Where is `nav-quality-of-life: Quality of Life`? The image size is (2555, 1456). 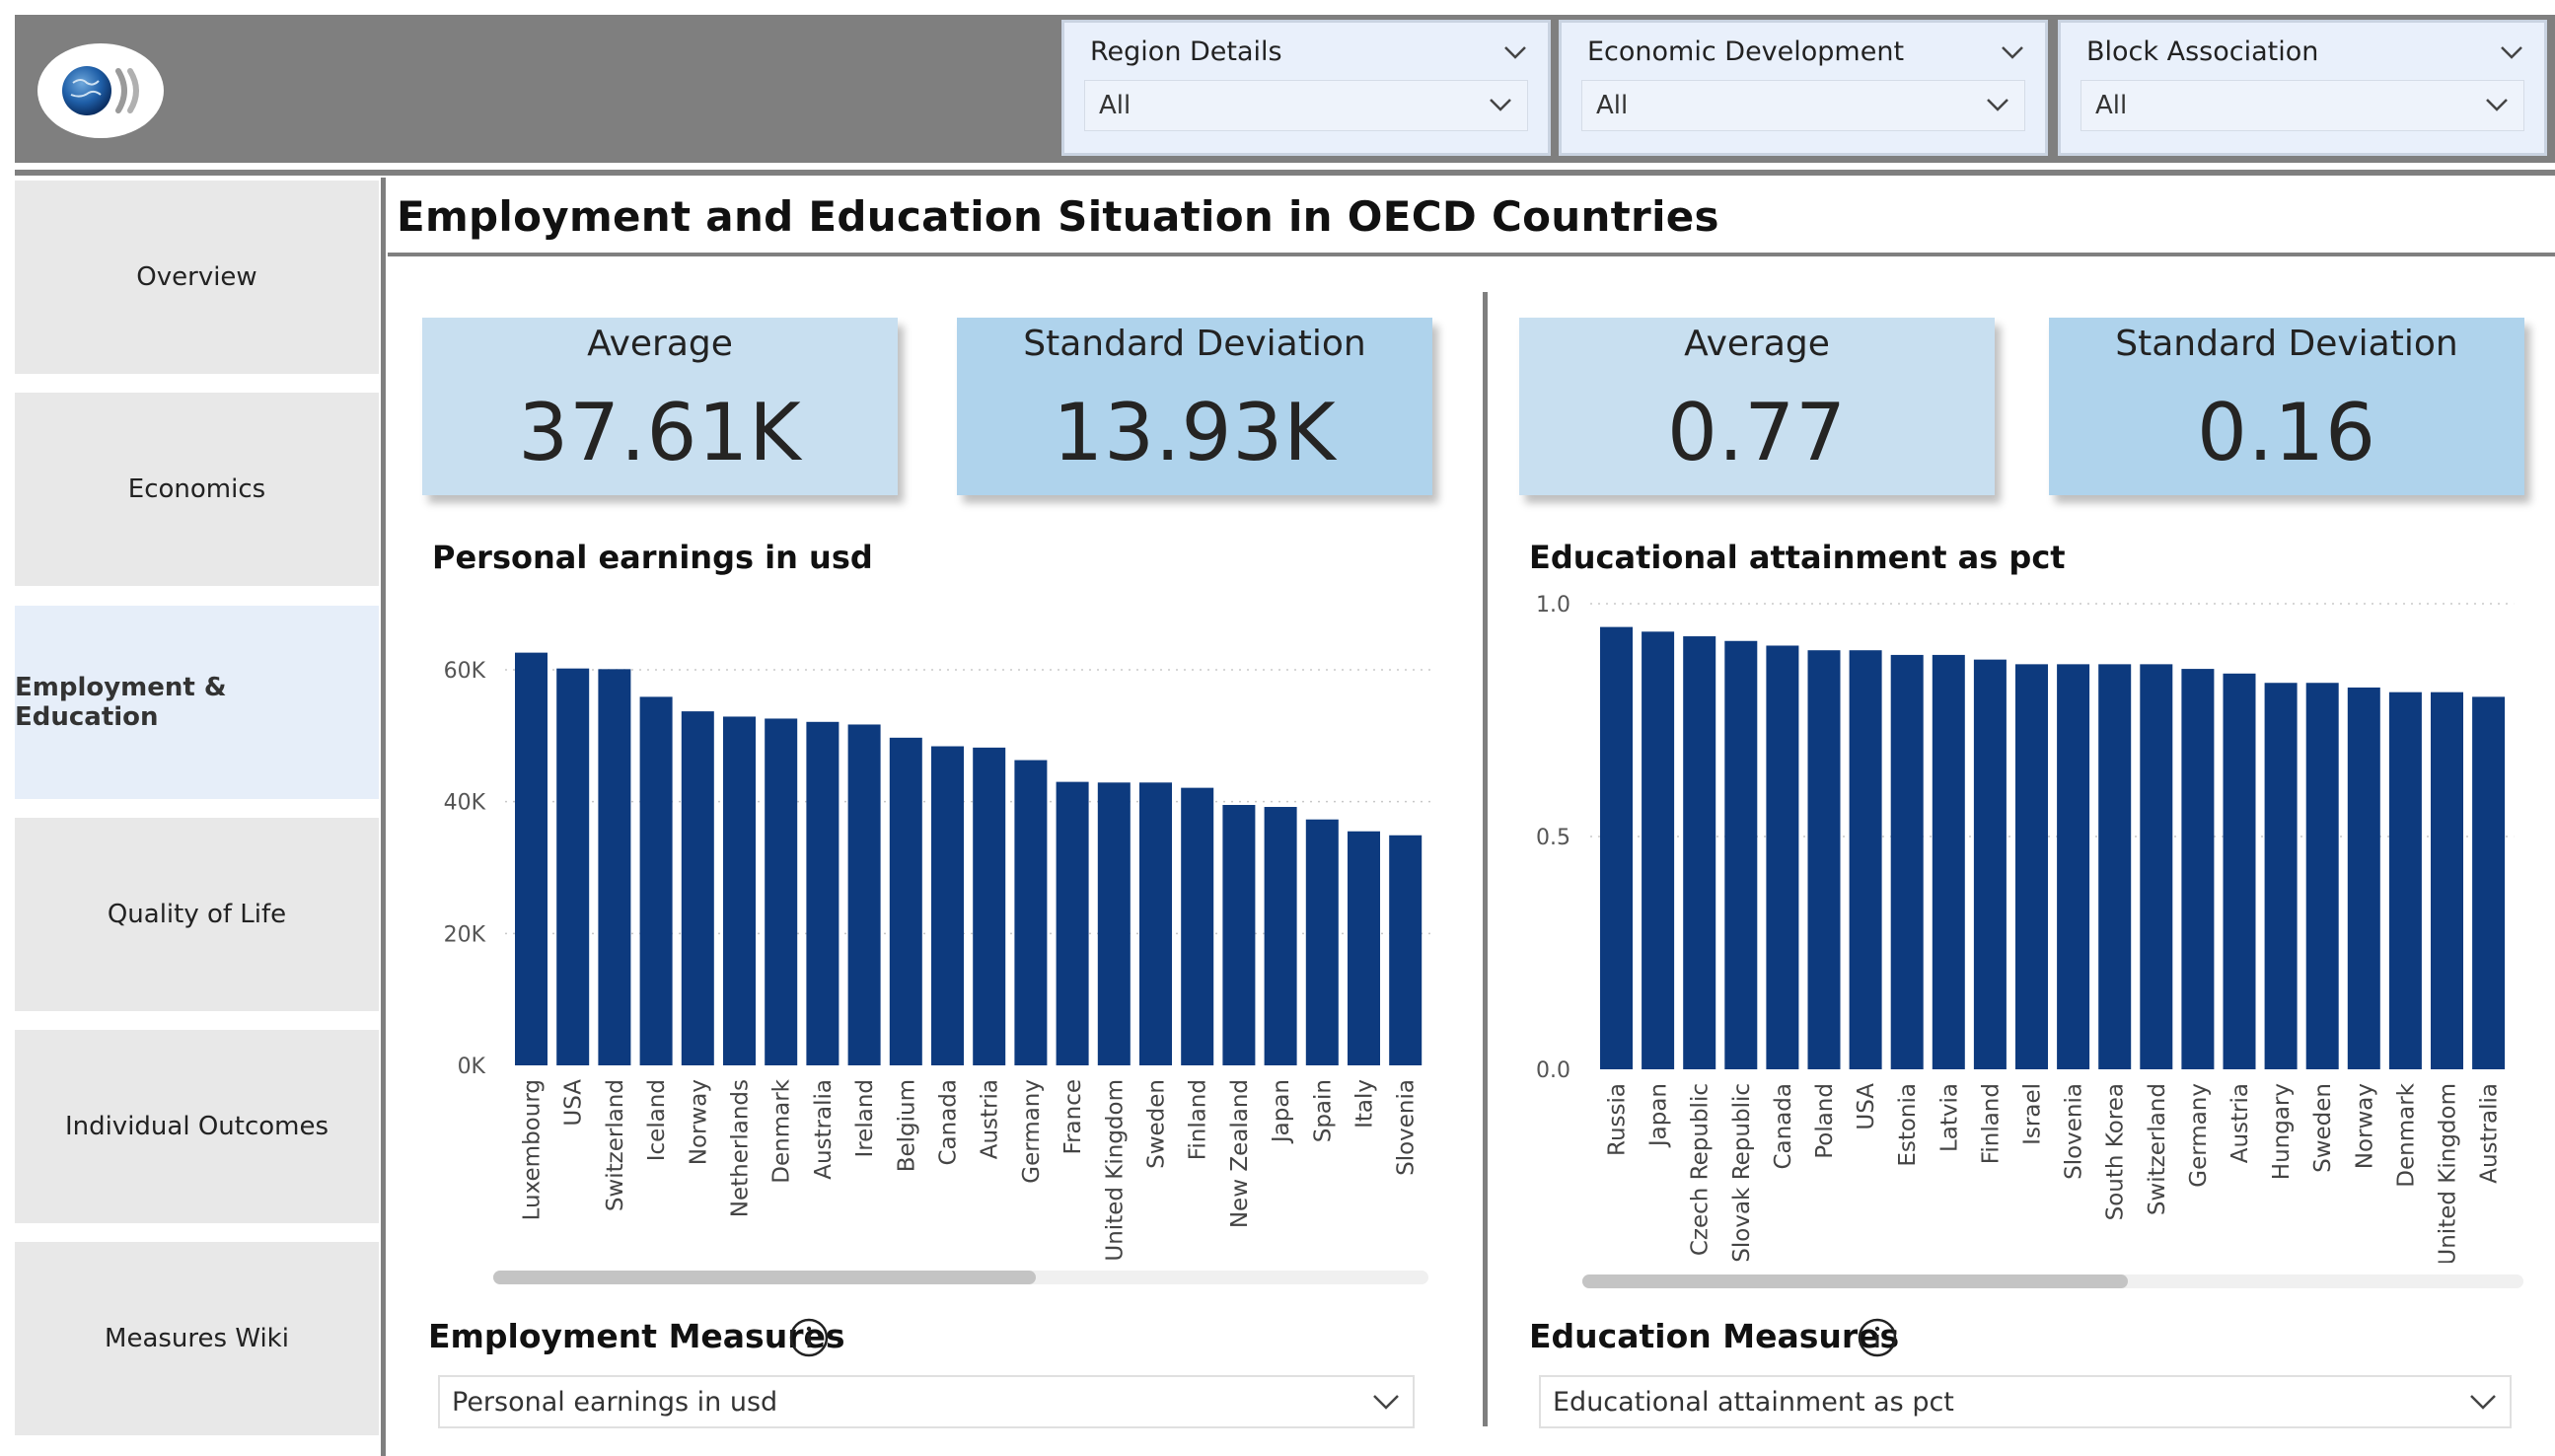
nav-quality-of-life: Quality of Life is located at coordinates (197, 914).